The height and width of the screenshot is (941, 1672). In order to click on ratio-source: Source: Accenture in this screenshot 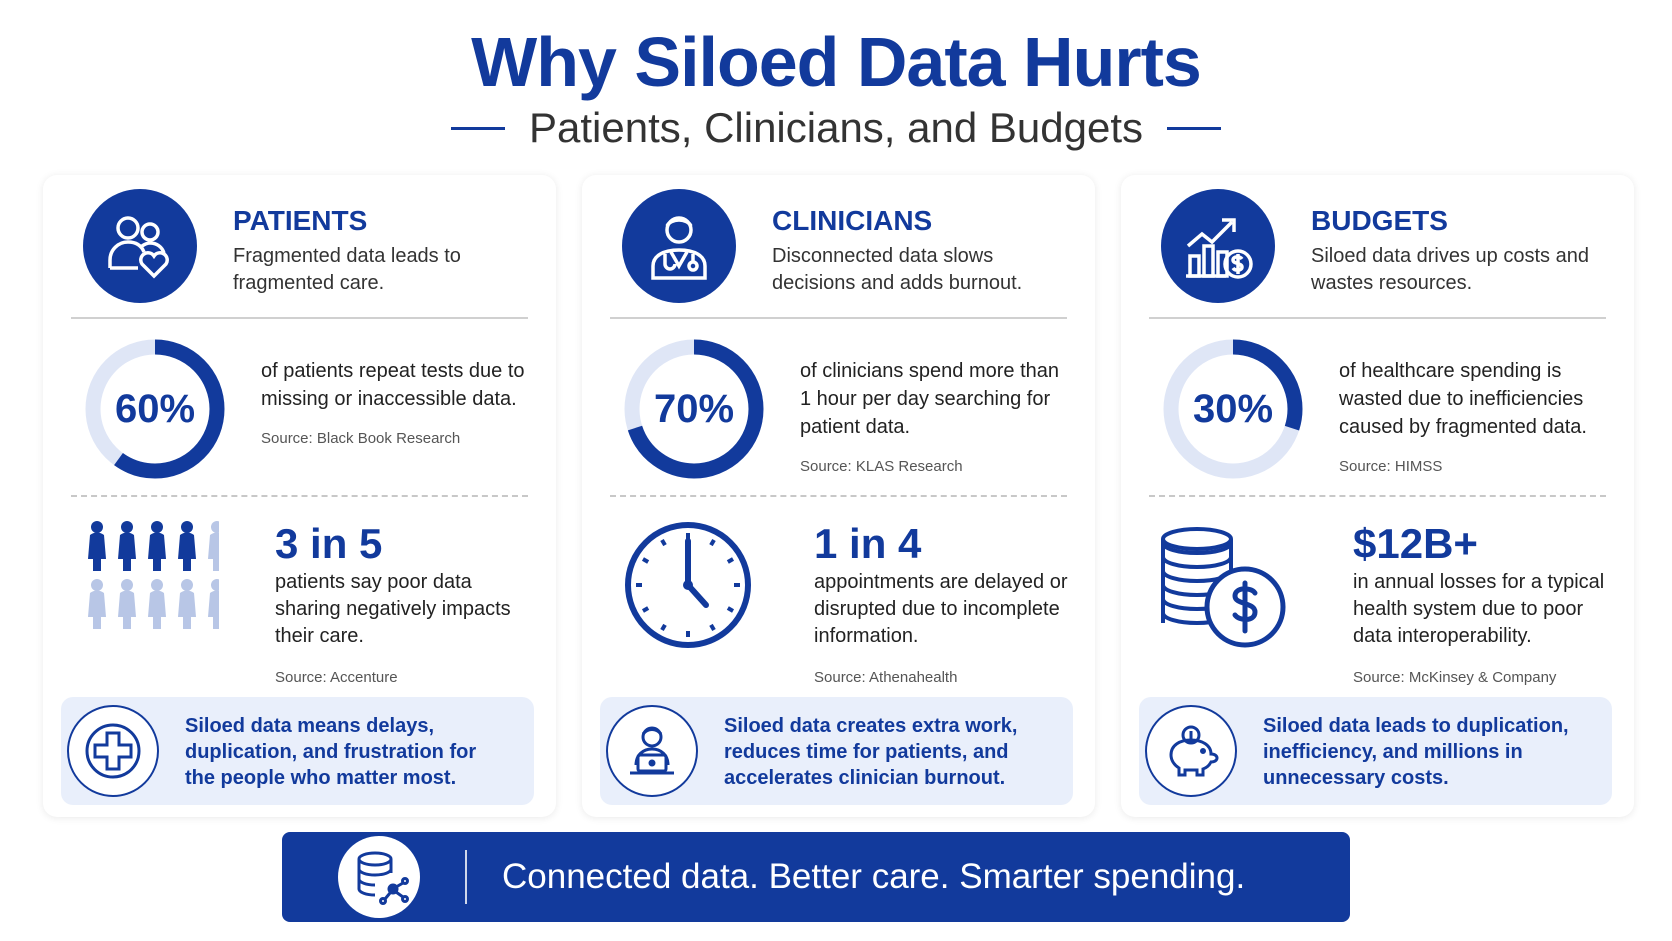, I will do `click(336, 677)`.